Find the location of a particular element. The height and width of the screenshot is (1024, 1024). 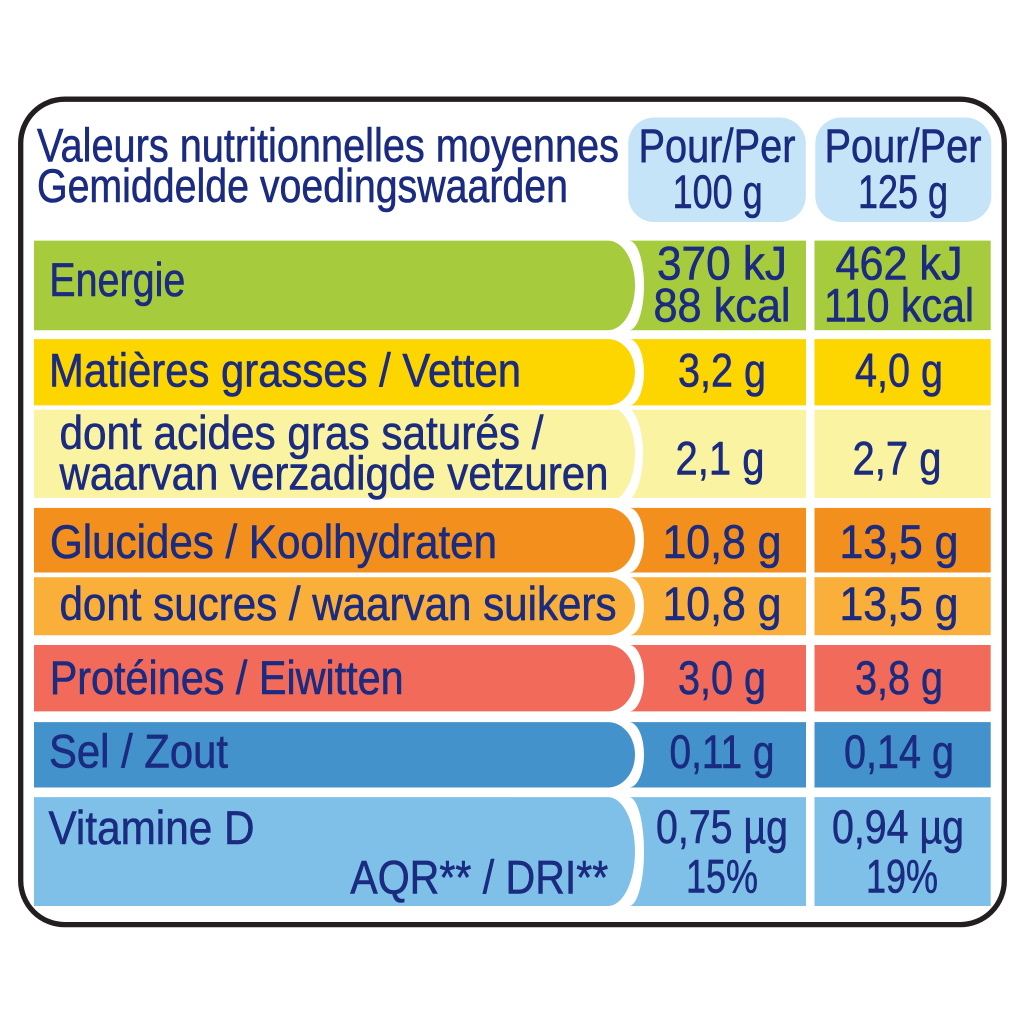

svg-text: 2,1 g is located at coordinates (720, 457).